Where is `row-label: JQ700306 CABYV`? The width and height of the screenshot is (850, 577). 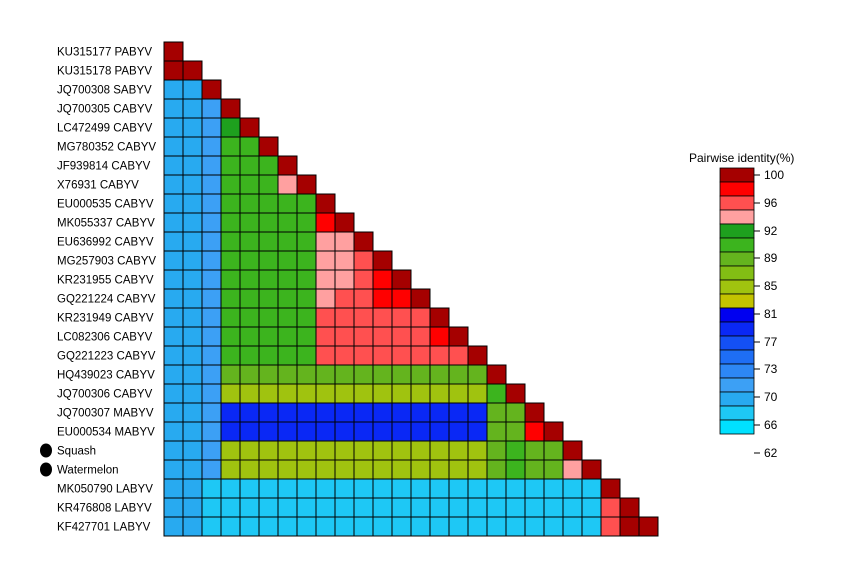
row-label: JQ700306 CABYV is located at coordinates (105, 395).